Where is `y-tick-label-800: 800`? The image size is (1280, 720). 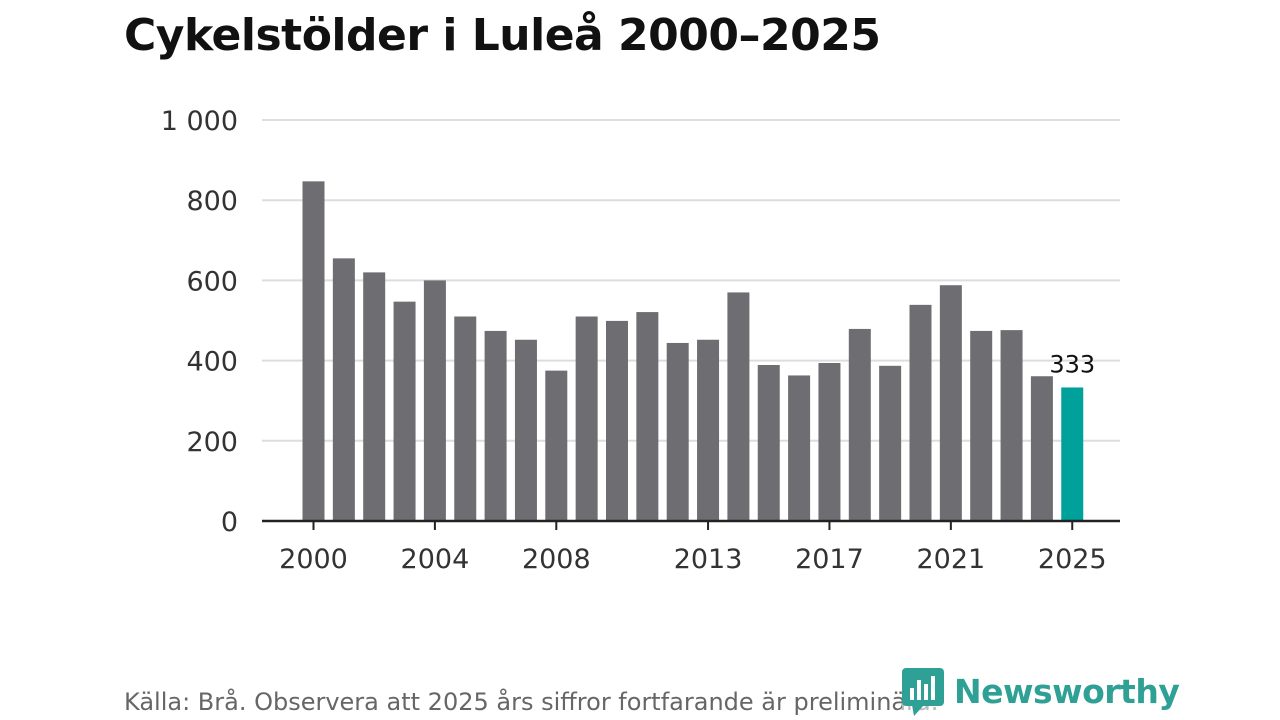 y-tick-label-800: 800 is located at coordinates (212, 201).